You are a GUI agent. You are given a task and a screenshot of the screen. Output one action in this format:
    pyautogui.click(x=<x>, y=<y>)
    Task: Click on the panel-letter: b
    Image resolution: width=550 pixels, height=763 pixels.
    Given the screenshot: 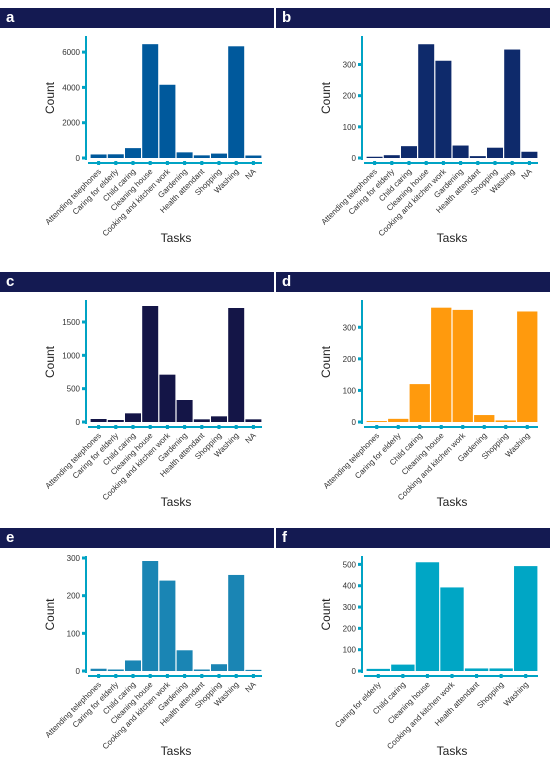 What is the action you would take?
    pyautogui.click(x=287, y=17)
    